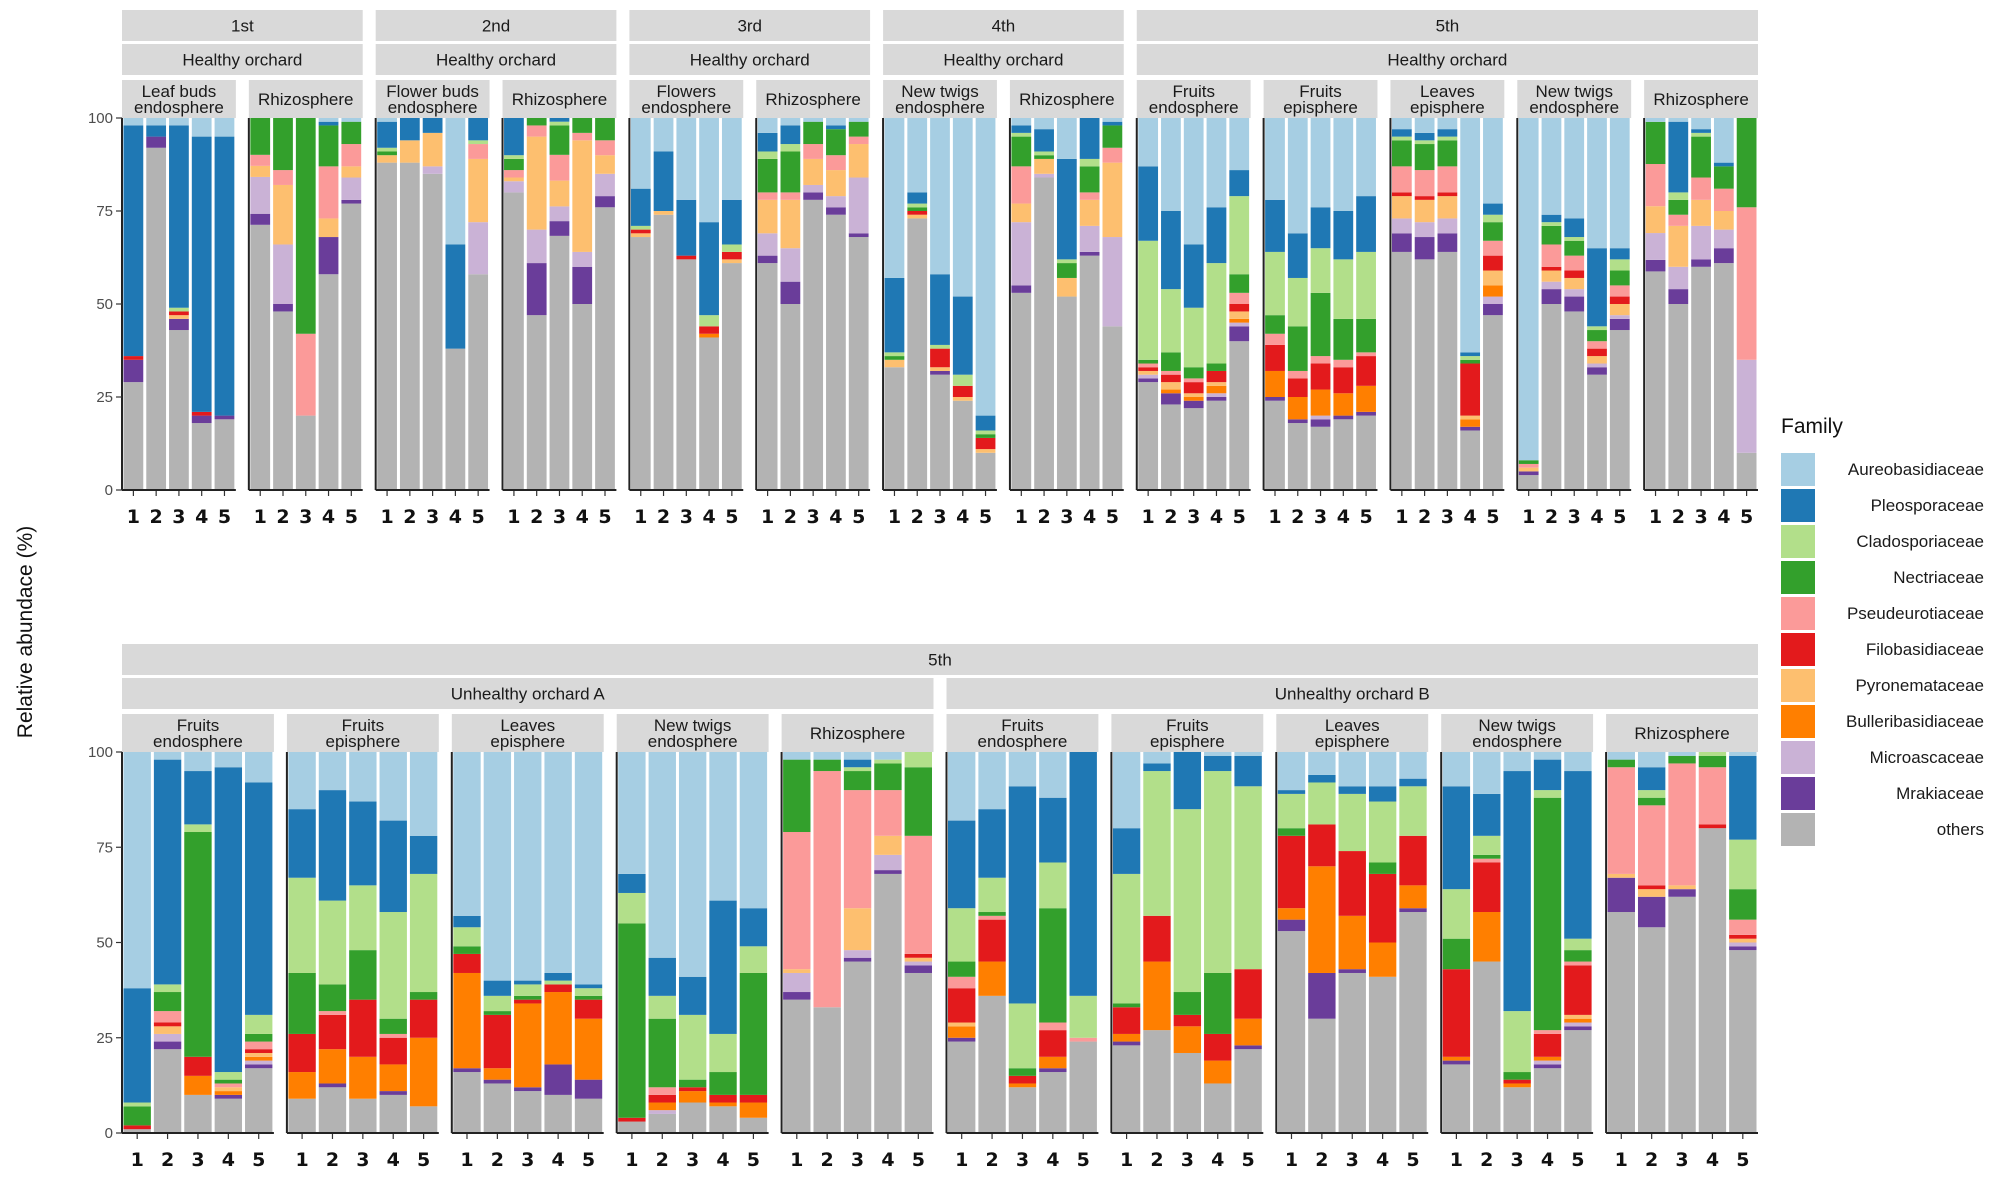 This screenshot has width=1994, height=1198. What do you see at coordinates (1927, 757) in the screenshot?
I see `legend-label-microascaceae: Microascaceae` at bounding box center [1927, 757].